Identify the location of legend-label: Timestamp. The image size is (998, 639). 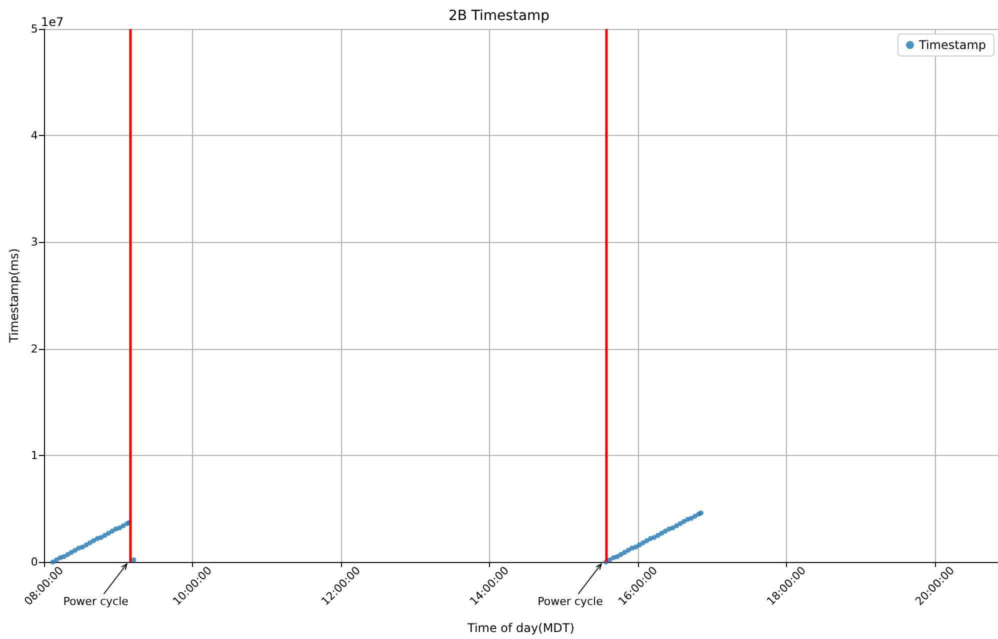
(952, 45).